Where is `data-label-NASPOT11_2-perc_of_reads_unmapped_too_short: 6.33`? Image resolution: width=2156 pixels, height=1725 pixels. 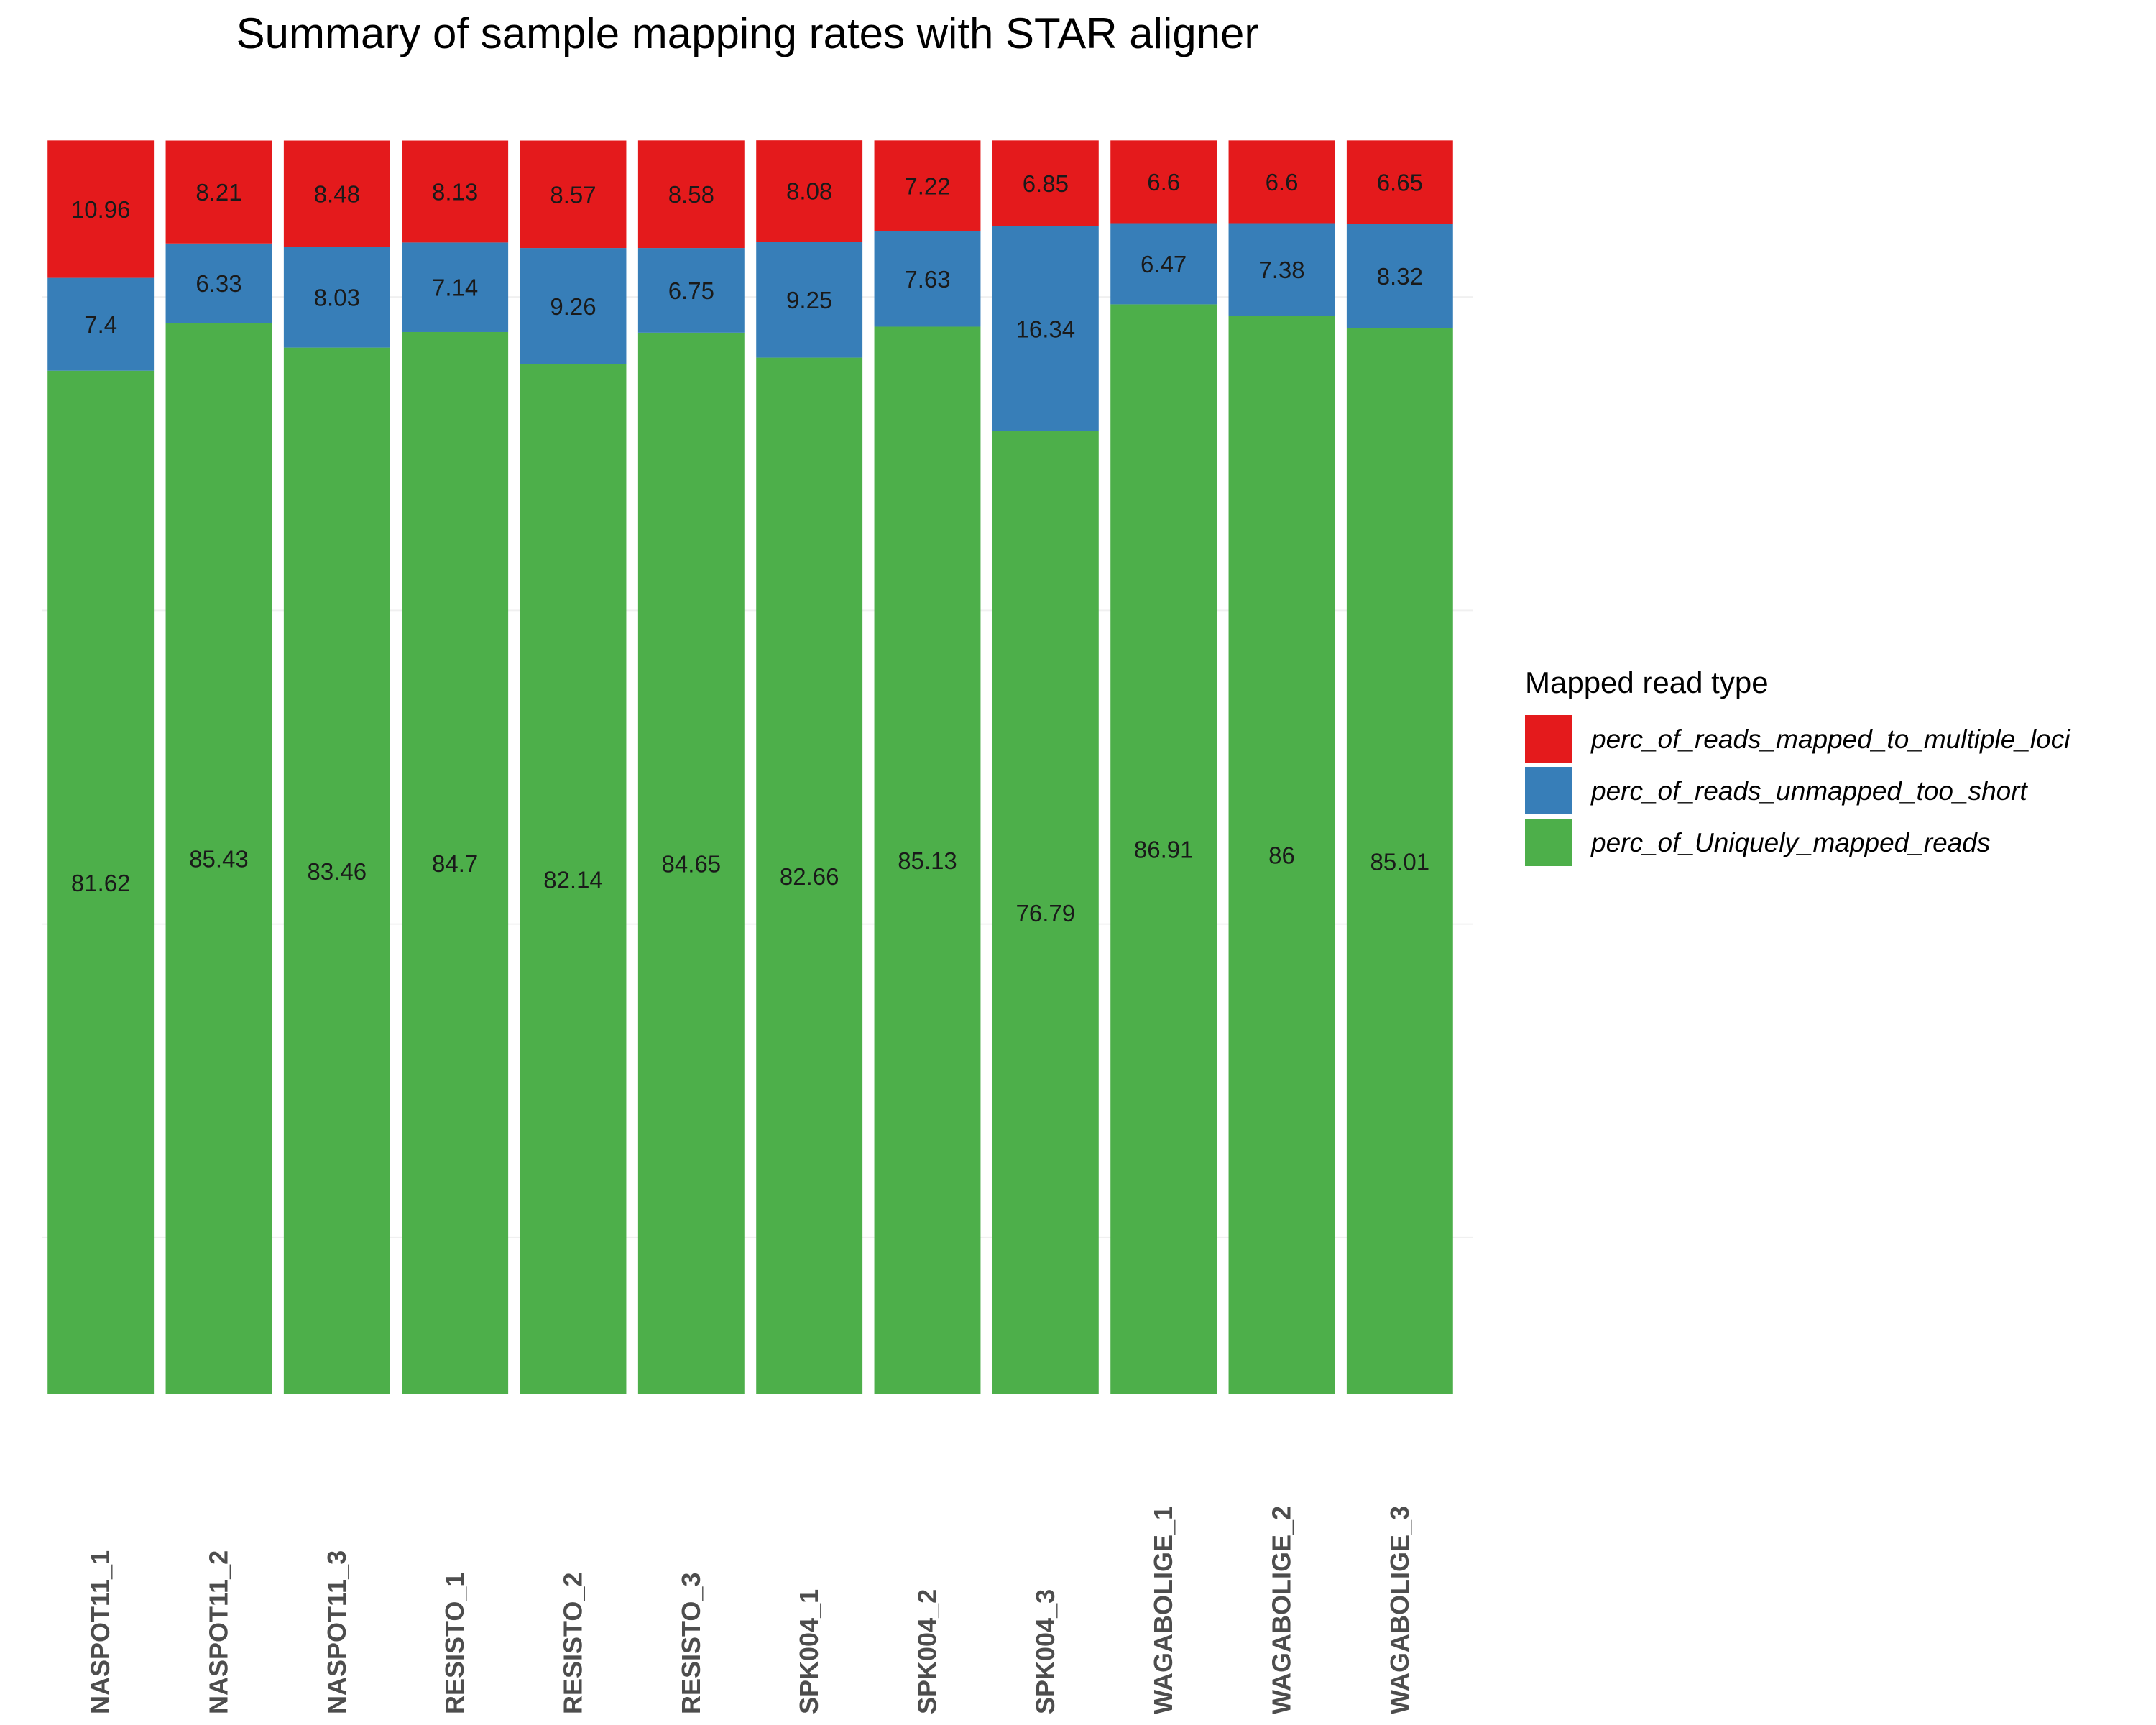 data-label-NASPOT11_2-perc_of_reads_unmapped_too_short: 6.33 is located at coordinates (218, 283).